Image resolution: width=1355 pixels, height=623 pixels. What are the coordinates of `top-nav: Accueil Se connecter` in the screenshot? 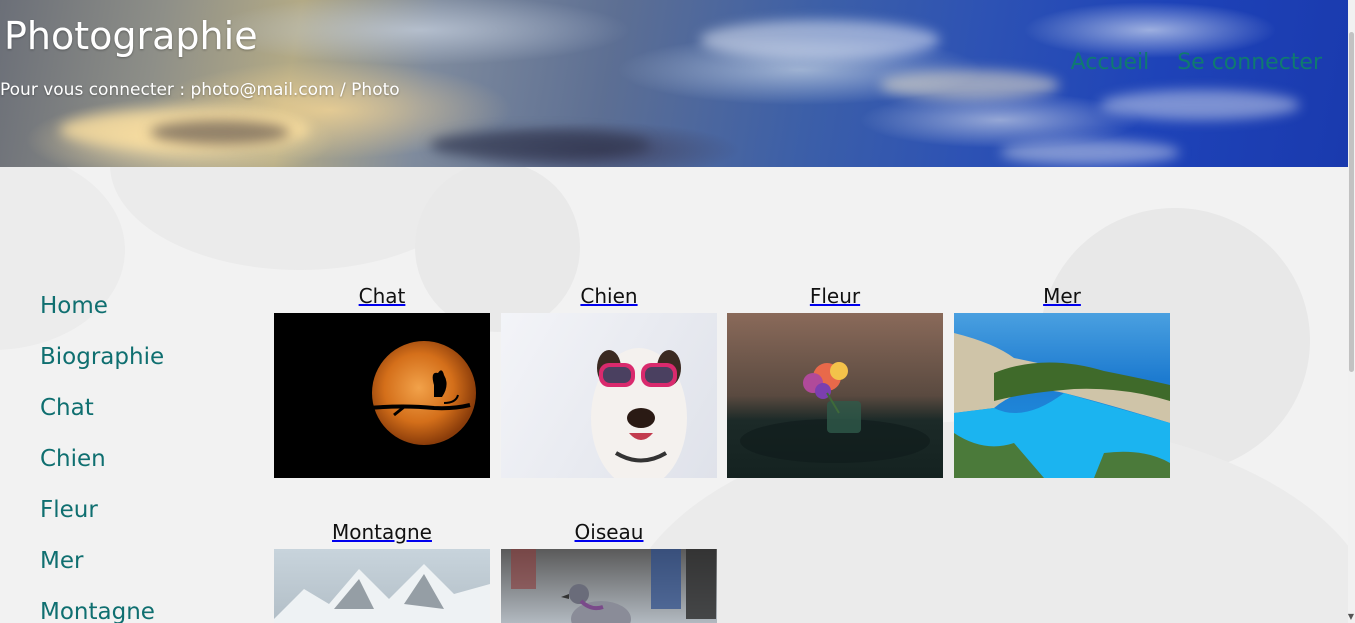 It's located at (1196, 62).